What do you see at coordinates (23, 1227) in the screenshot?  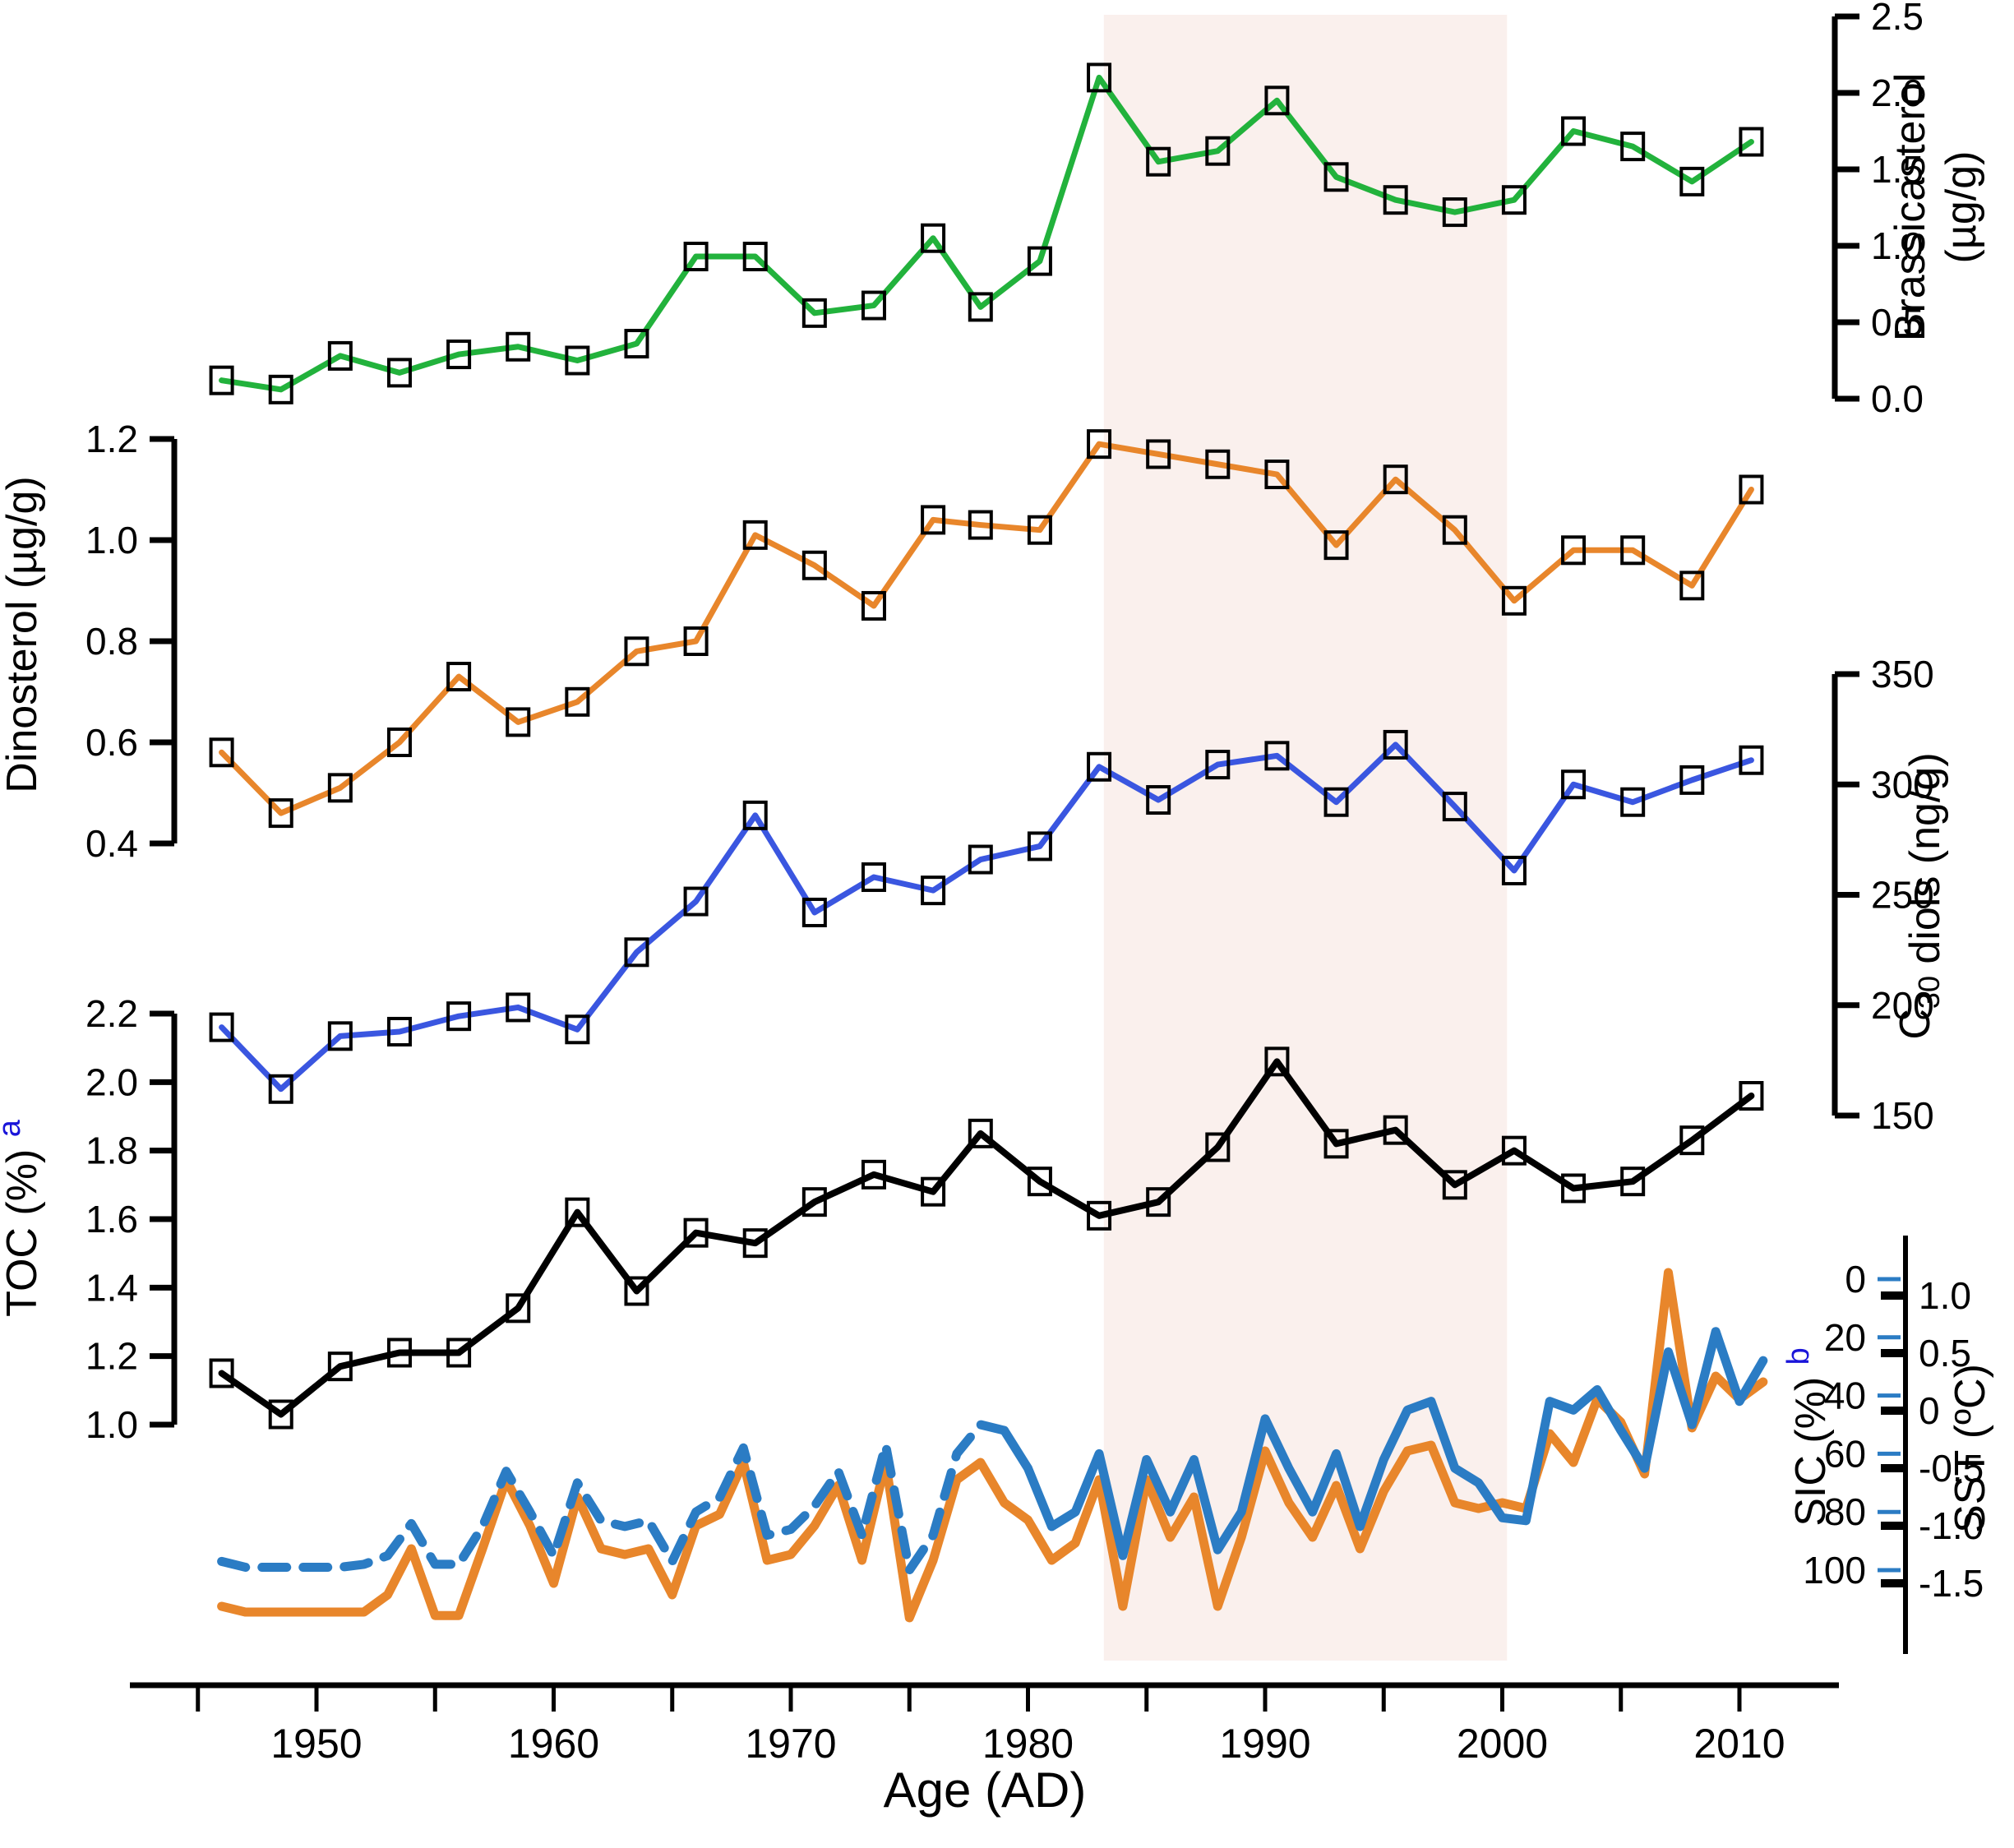 I see `toc-title-text: TOC (%)` at bounding box center [23, 1227].